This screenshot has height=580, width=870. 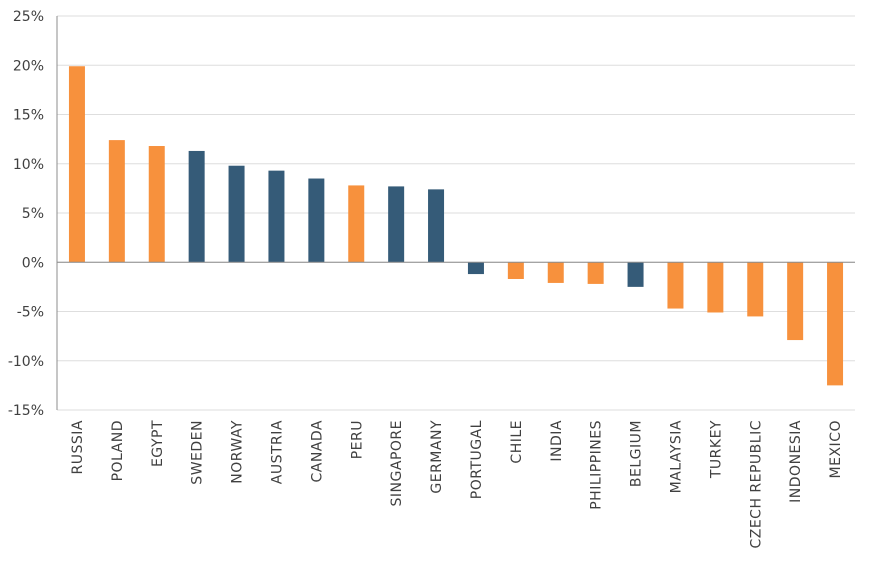 I want to click on bar-indonesia, so click(x=795, y=301).